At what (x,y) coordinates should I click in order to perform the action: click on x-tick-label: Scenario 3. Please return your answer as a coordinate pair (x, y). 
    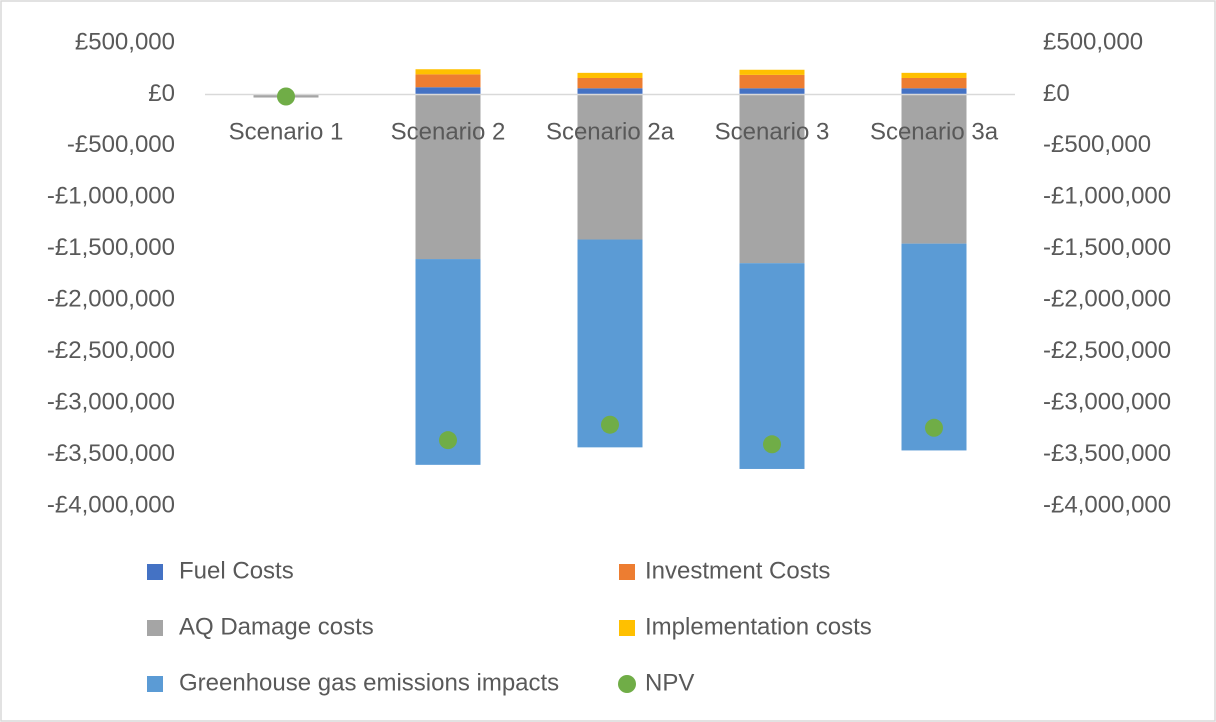
    Looking at the image, I should click on (772, 131).